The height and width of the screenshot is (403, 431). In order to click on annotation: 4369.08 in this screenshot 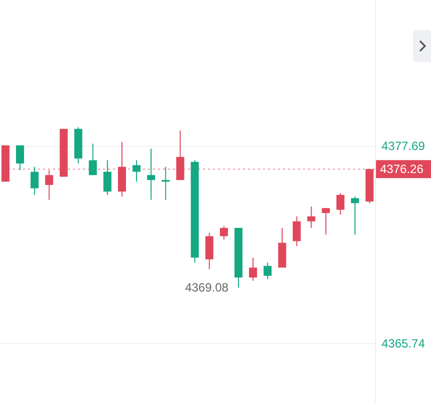, I will do `click(207, 287)`.